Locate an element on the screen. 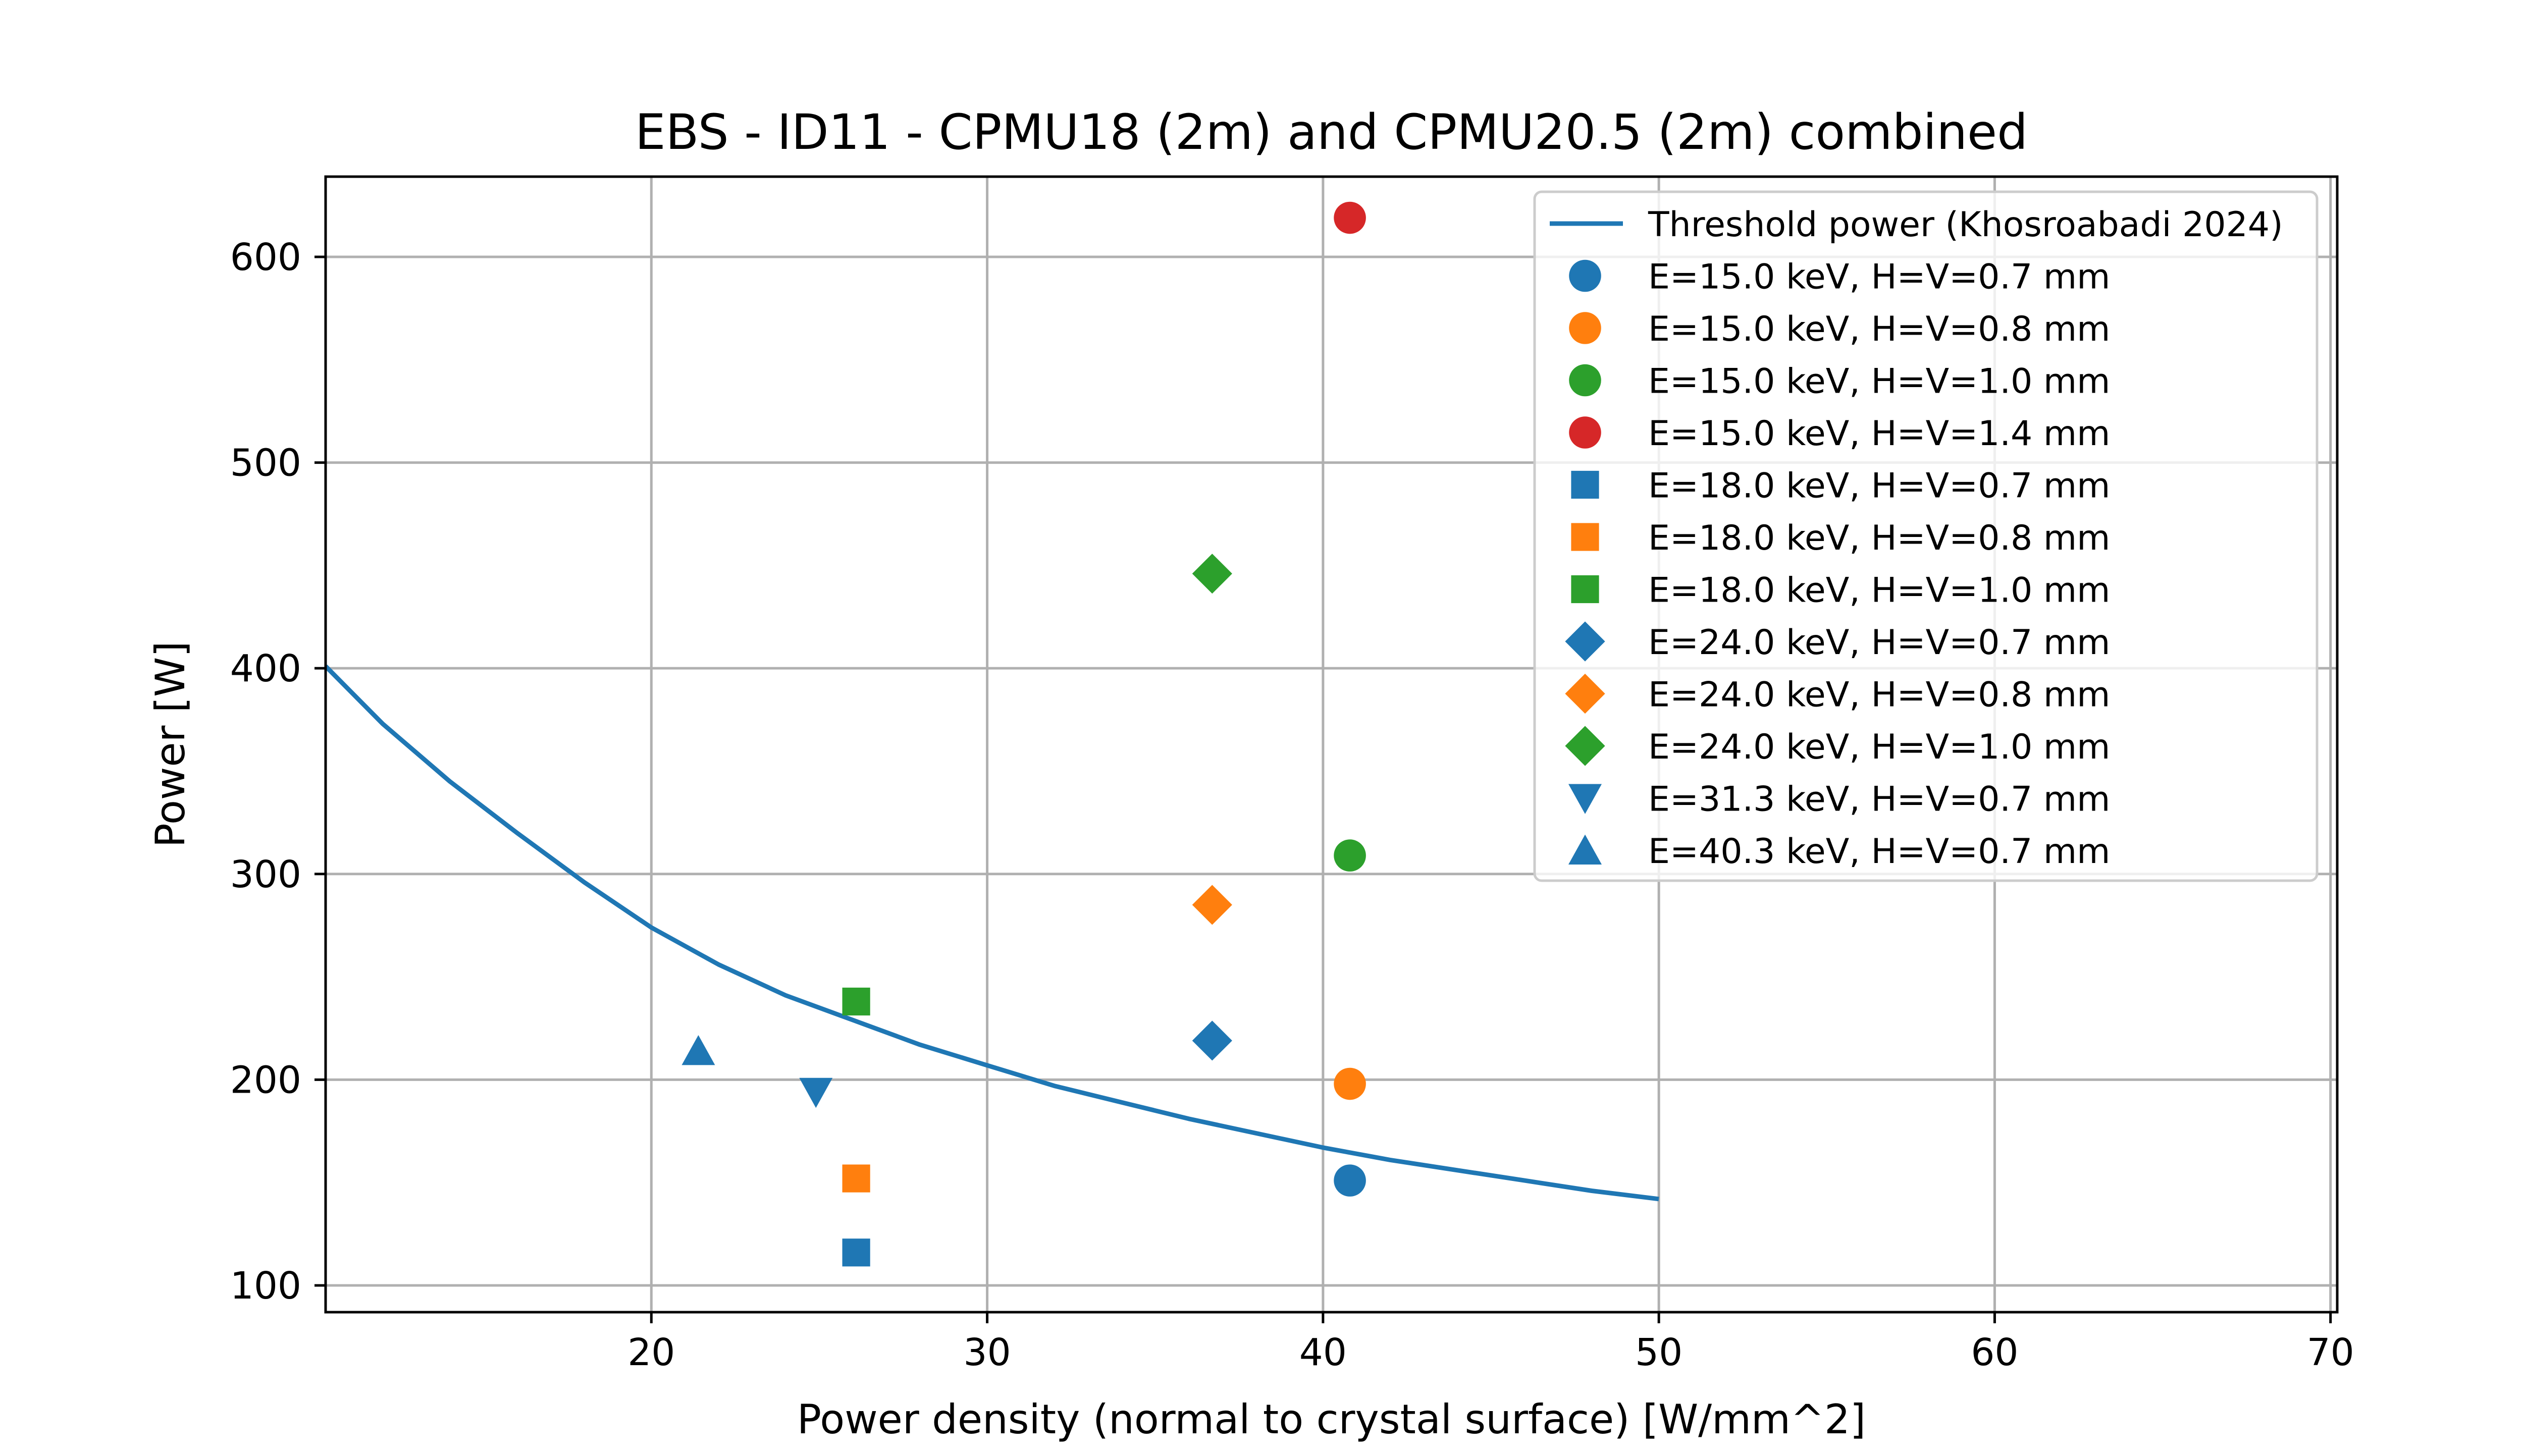 The image size is (2524, 1456). legend-label: E=24.0 keV, H=V=0.7 mm is located at coordinates (1879, 643).